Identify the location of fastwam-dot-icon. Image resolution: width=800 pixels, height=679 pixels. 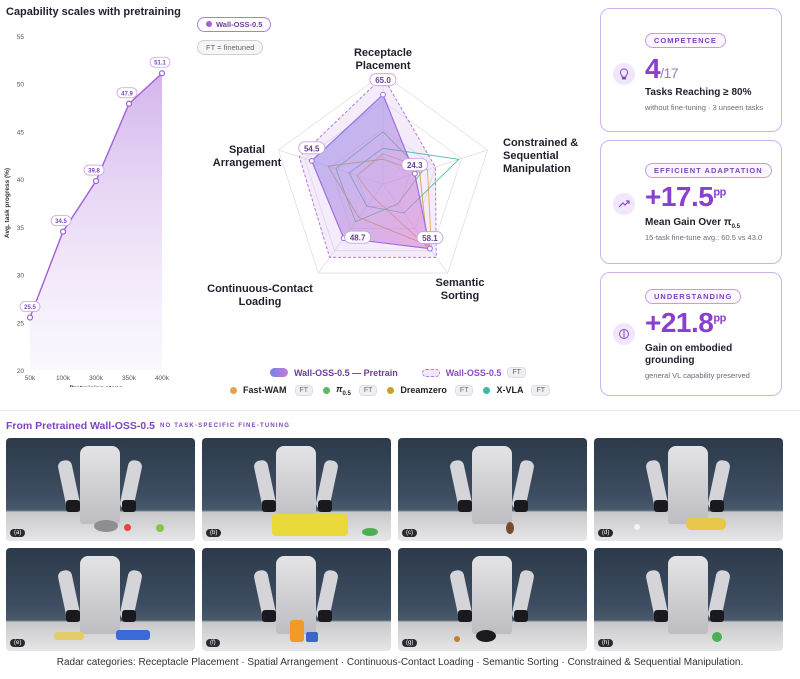
(233, 390).